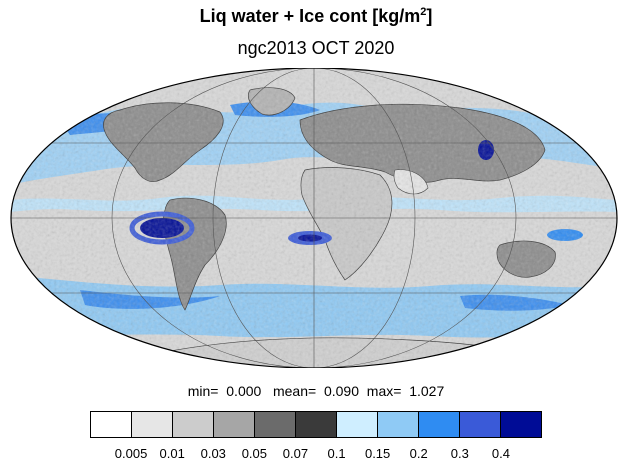 This screenshot has height=468, width=632. What do you see at coordinates (131, 453) in the screenshot?
I see `colorbar-label: 0.005` at bounding box center [131, 453].